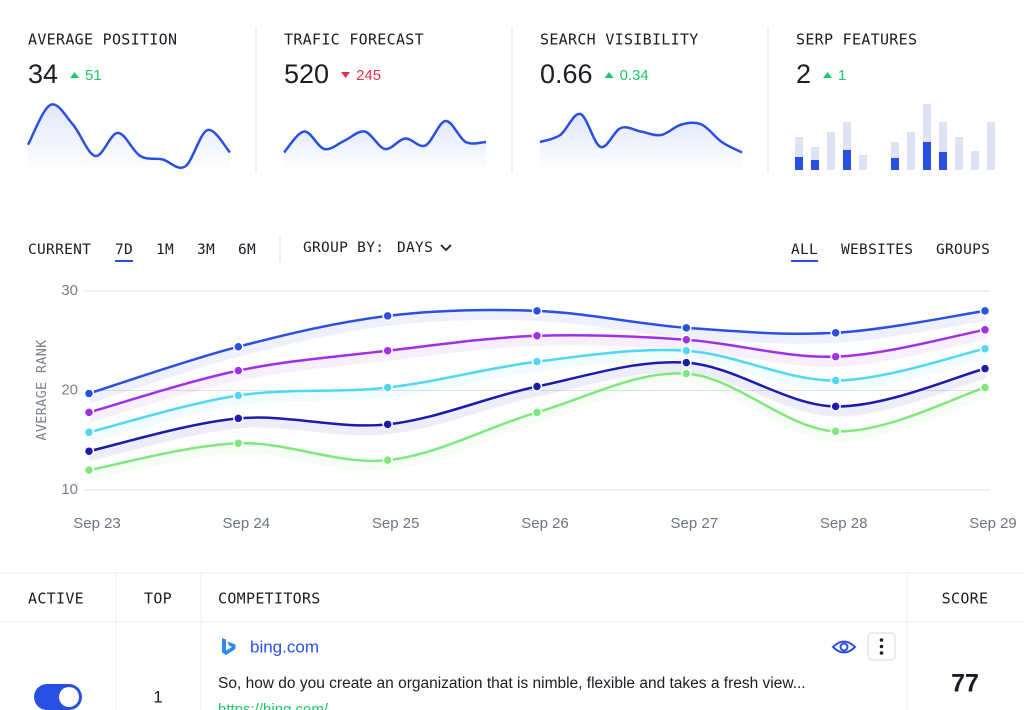 Image resolution: width=1024 pixels, height=710 pixels. I want to click on score: 77, so click(965, 684).